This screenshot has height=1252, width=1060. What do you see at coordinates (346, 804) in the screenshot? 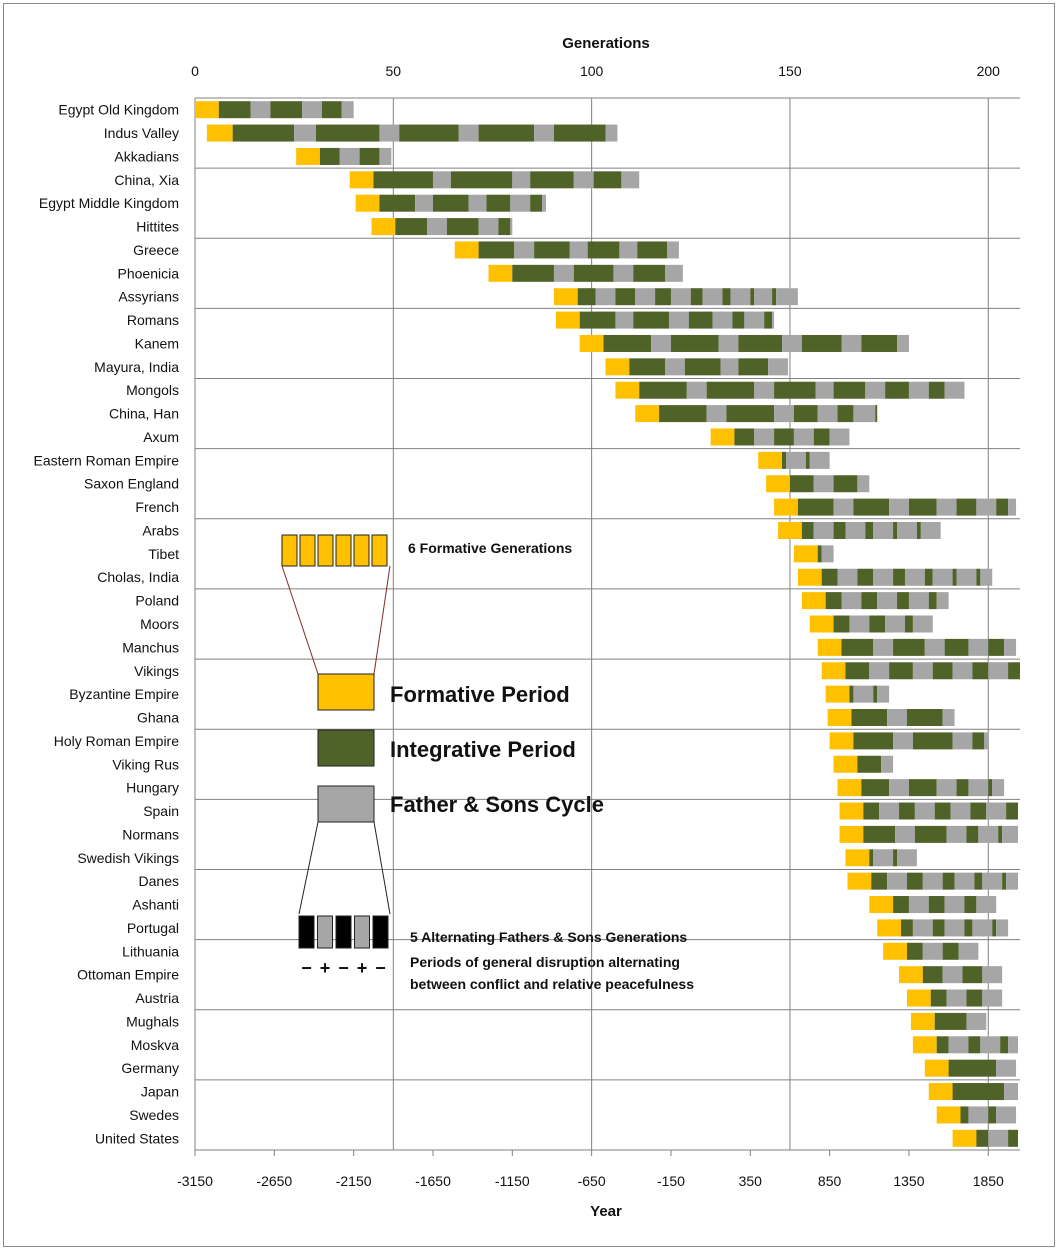
I see `legend-swatch-father-sons` at bounding box center [346, 804].